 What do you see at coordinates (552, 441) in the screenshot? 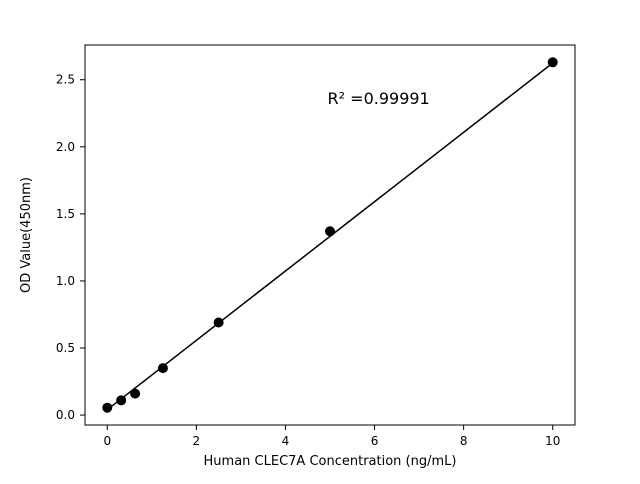
I see `x-tick-label: 10` at bounding box center [552, 441].